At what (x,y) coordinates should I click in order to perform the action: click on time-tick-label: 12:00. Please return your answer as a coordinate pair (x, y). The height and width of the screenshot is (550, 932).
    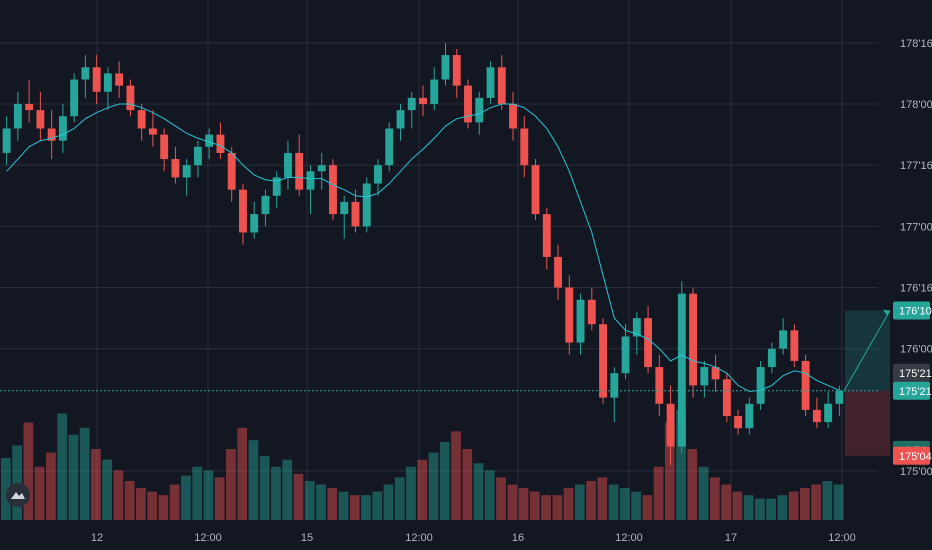
    Looking at the image, I should click on (419, 538).